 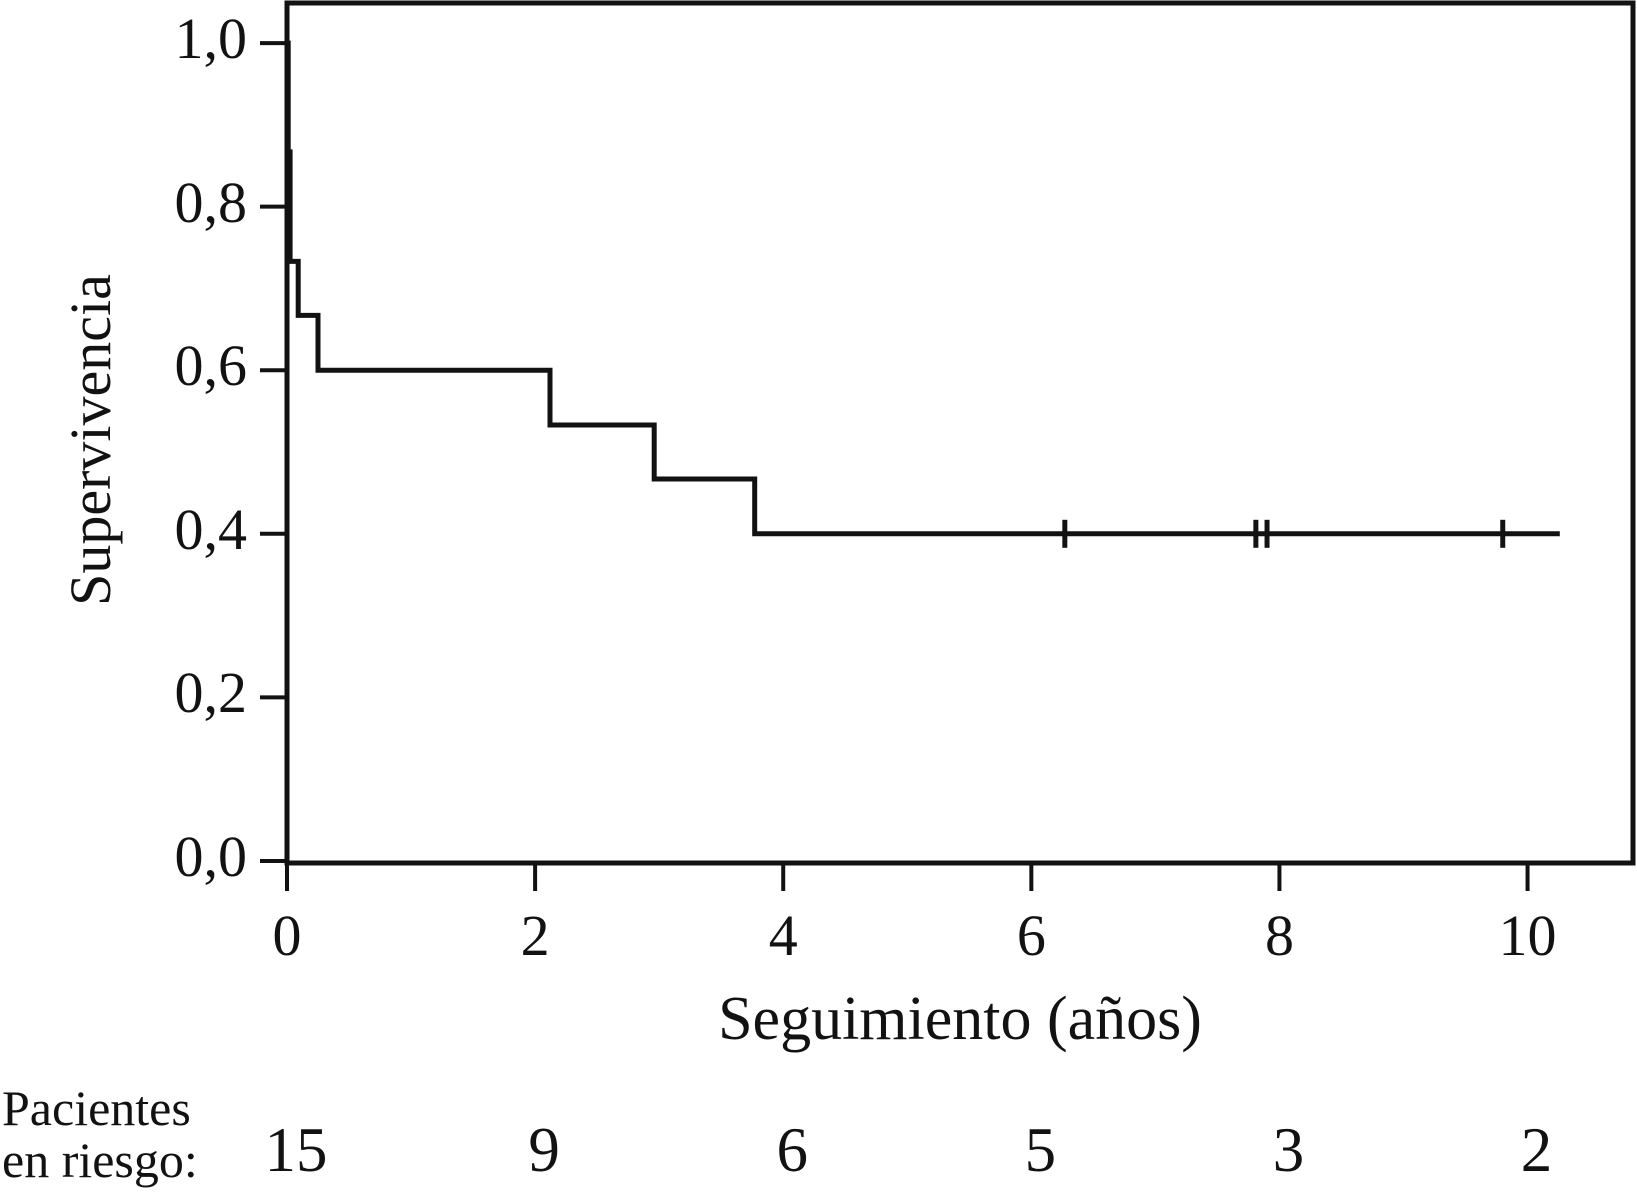 I want to click on risk-count-value: 3, so click(x=1288, y=1150).